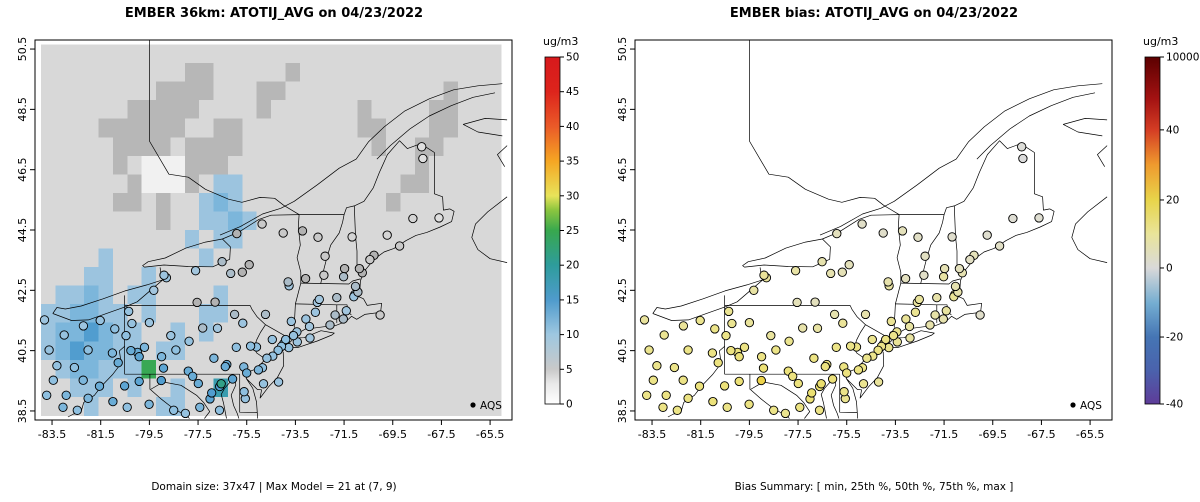  Describe the element at coordinates (749, 434) in the screenshot. I see `x-tick-label: -79.5` at that location.